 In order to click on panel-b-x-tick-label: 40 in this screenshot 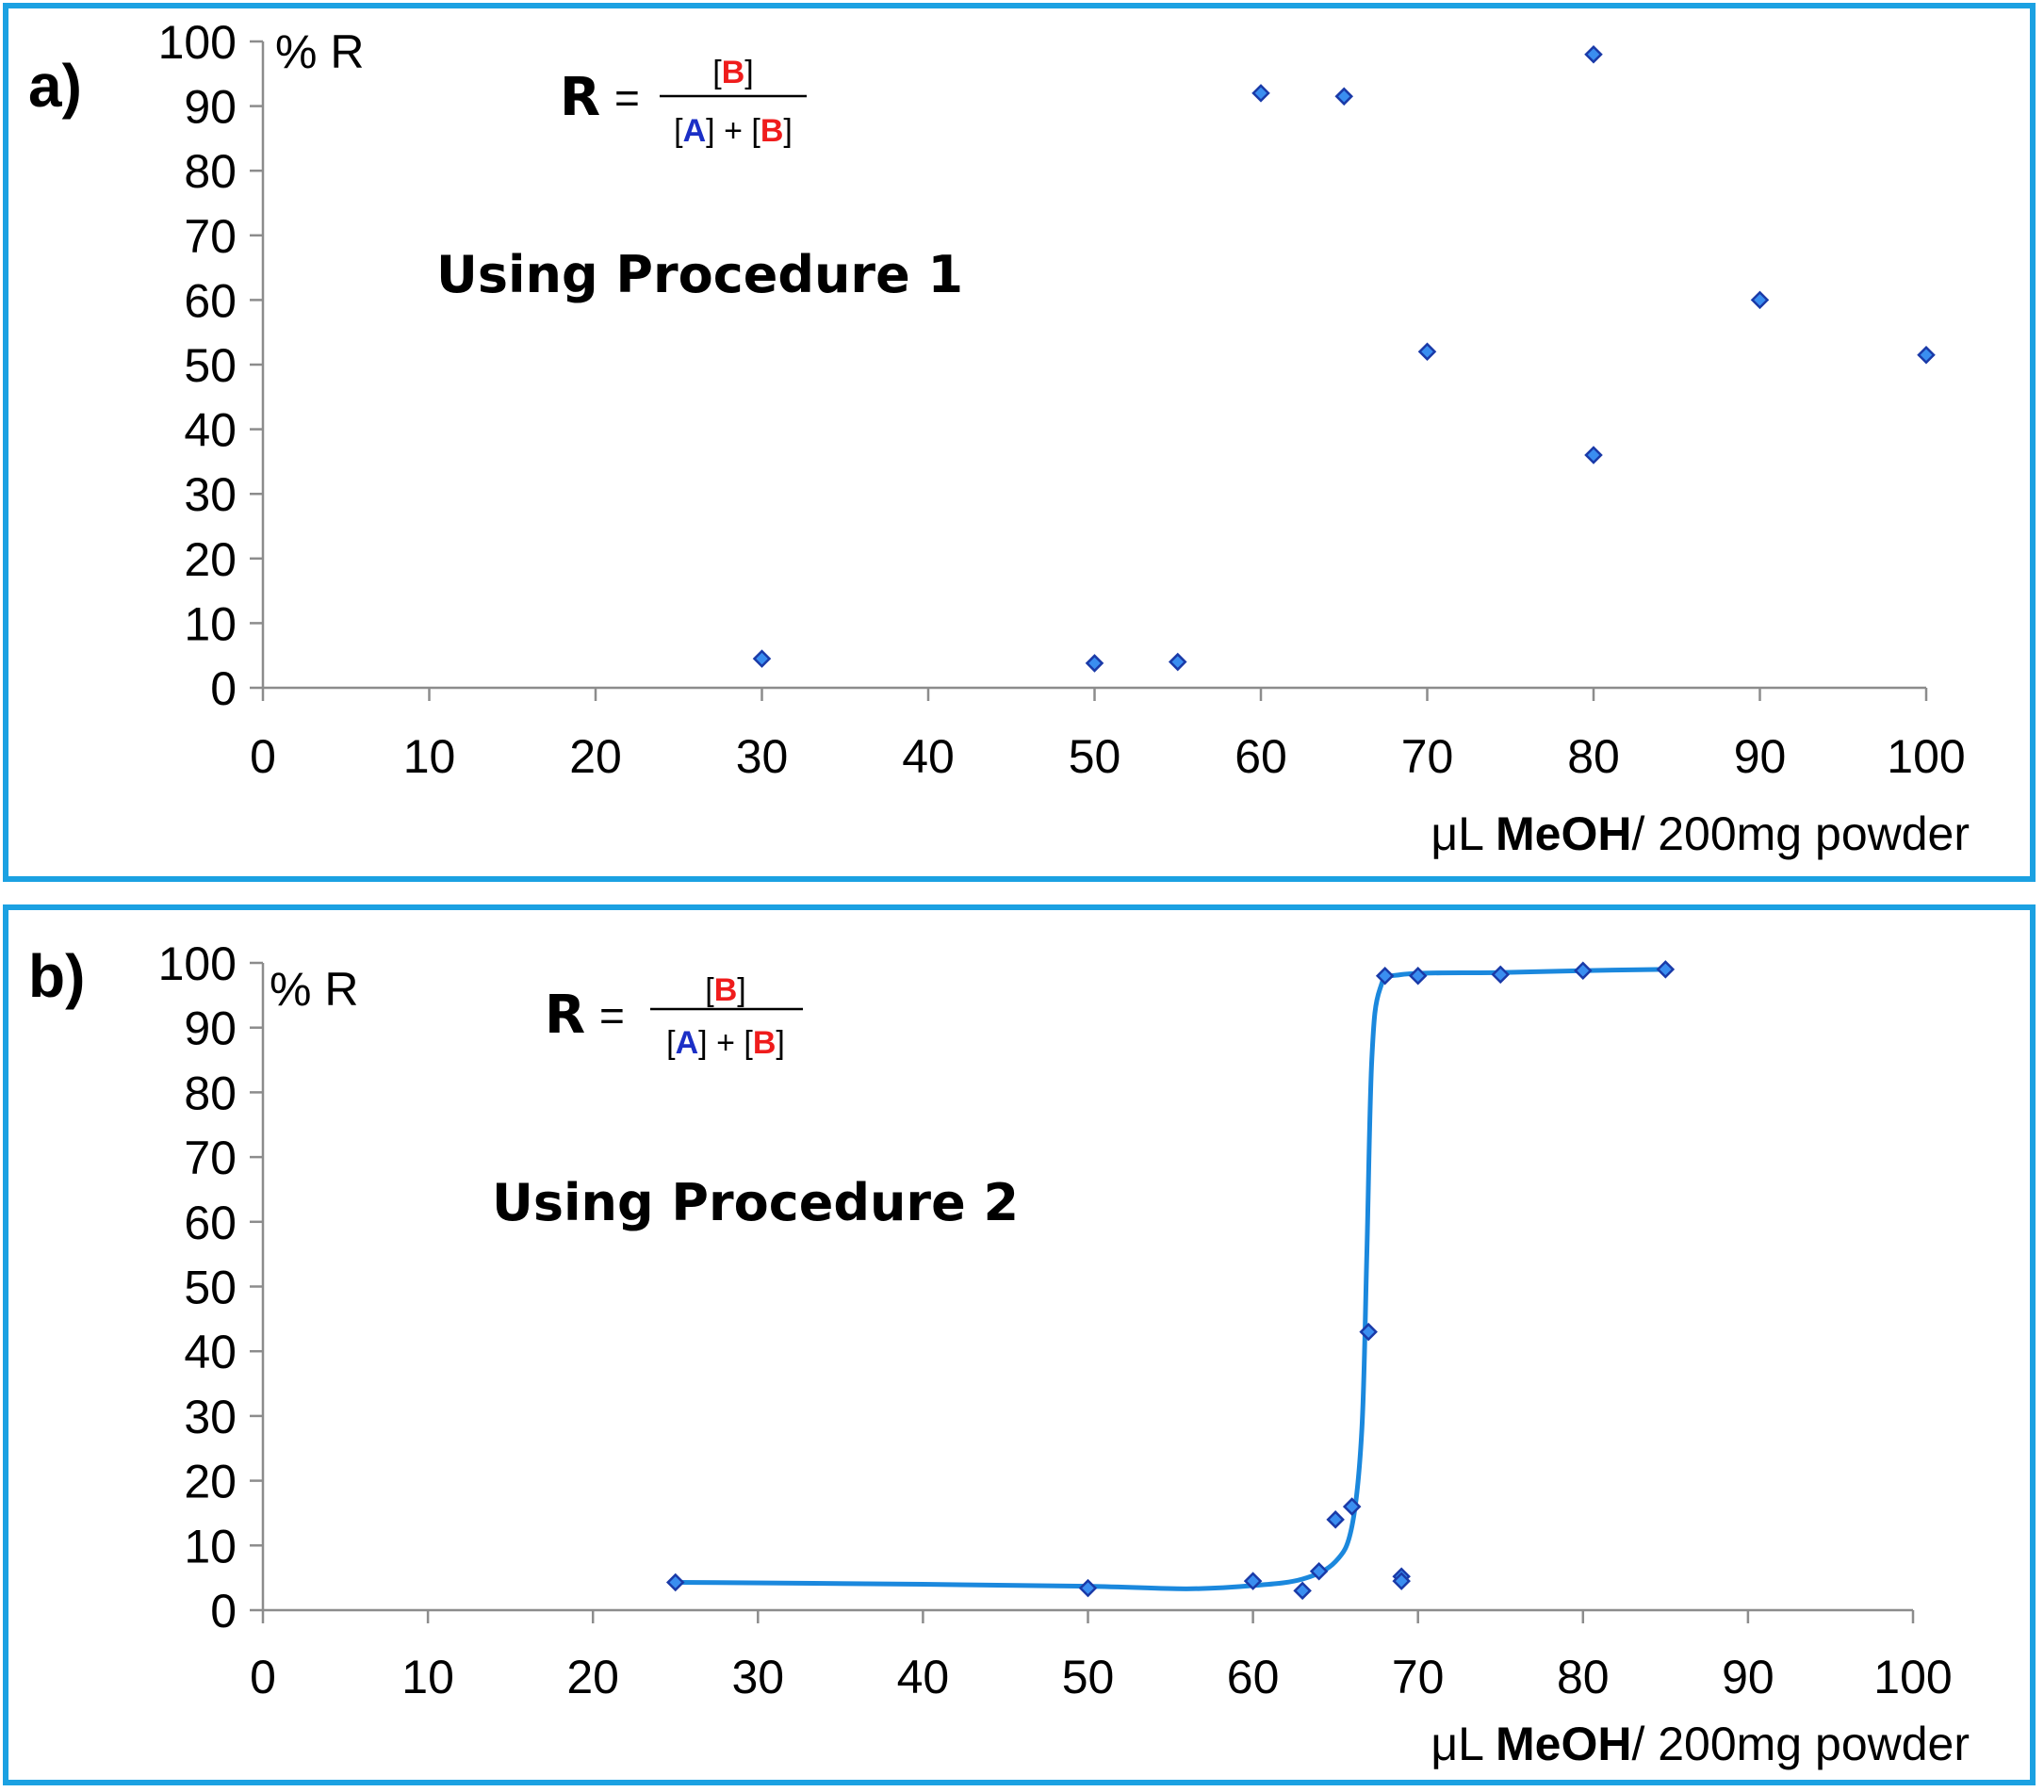, I will do `click(923, 1677)`.